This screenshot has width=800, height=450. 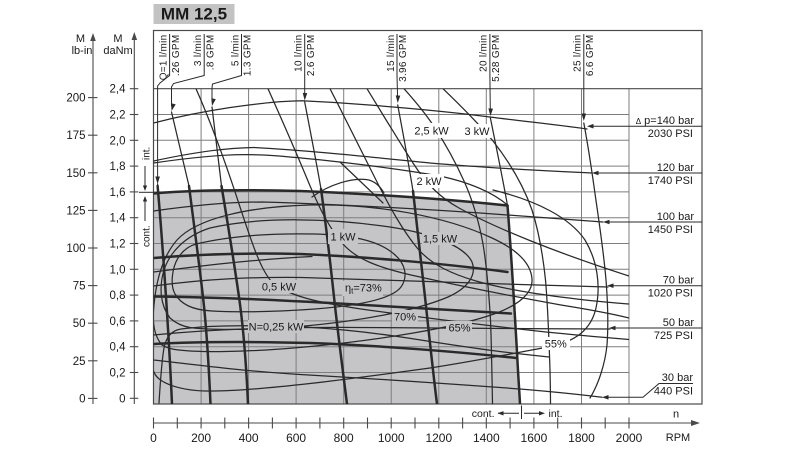 What do you see at coordinates (210, 53) in the screenshot?
I see `svg-text: .8 GPM` at bounding box center [210, 53].